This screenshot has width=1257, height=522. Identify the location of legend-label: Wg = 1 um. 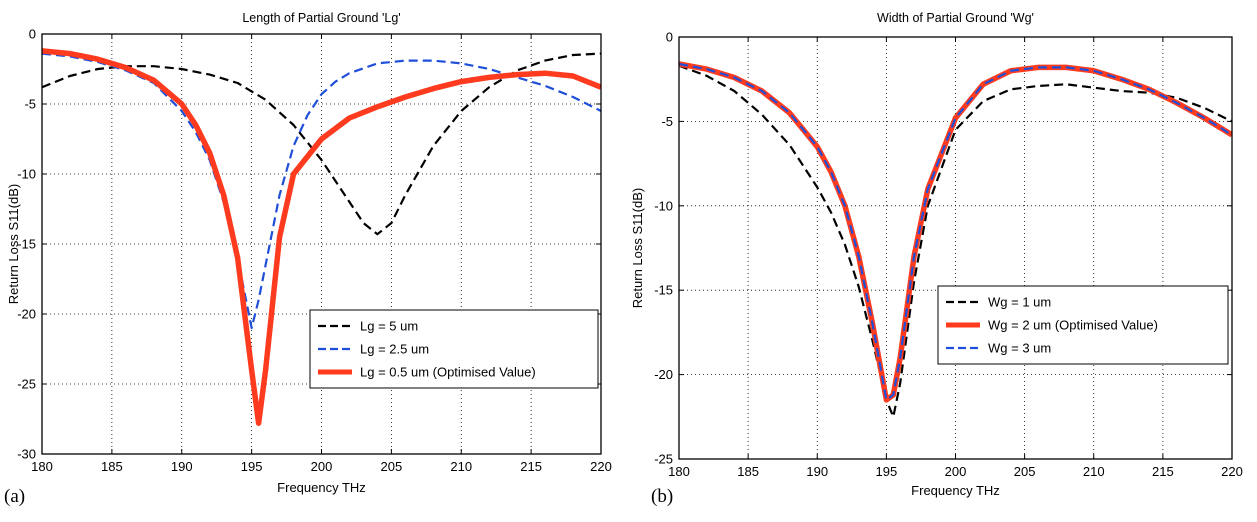
(1019, 302).